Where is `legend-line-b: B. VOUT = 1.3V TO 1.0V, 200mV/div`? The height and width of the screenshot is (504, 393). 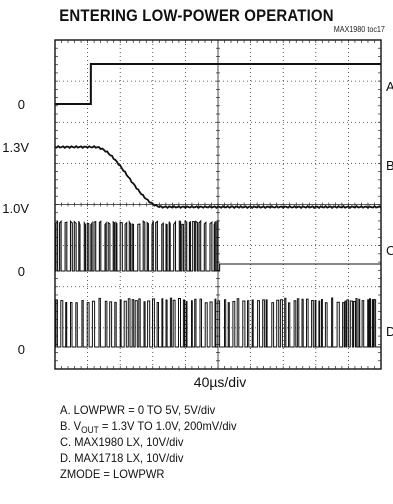
legend-line-b: B. VOUT = 1.3V TO 1.0V, 200mV/div is located at coordinates (148, 427).